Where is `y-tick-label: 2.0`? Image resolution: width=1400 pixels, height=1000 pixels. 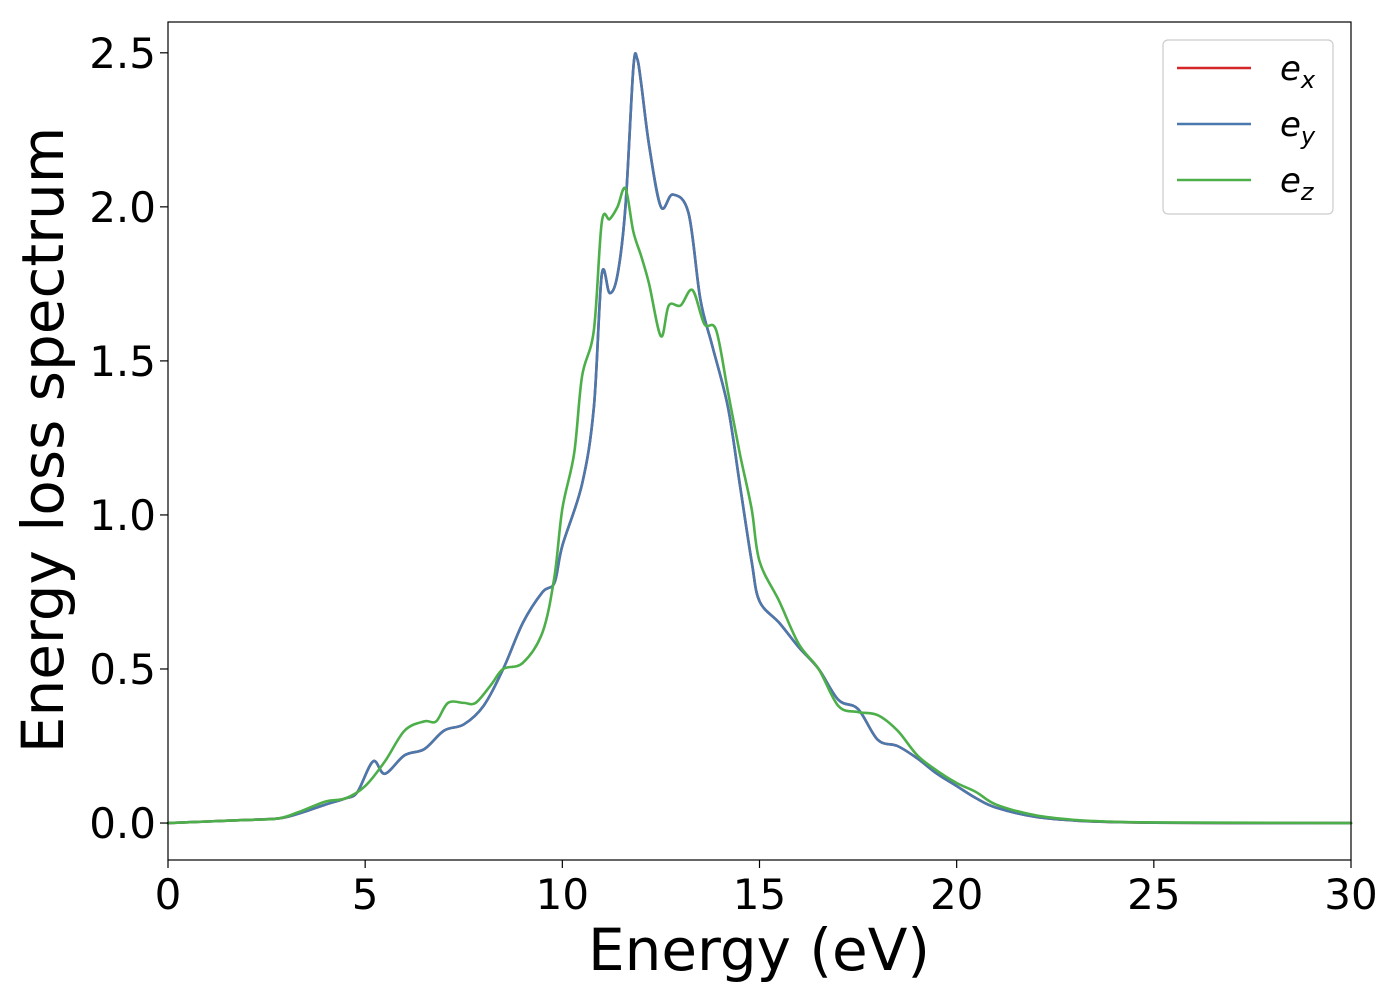 y-tick-label: 2.0 is located at coordinates (122, 207).